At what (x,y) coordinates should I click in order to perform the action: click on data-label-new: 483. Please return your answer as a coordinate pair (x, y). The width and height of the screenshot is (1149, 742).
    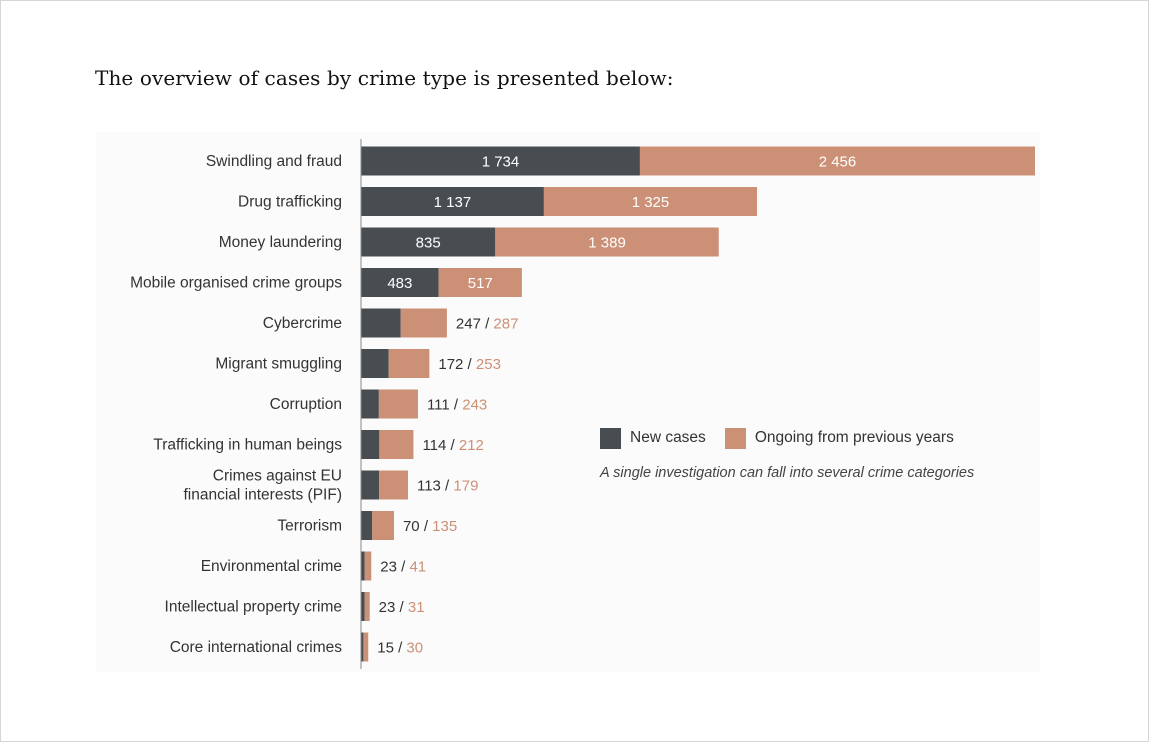
    Looking at the image, I should click on (399, 283).